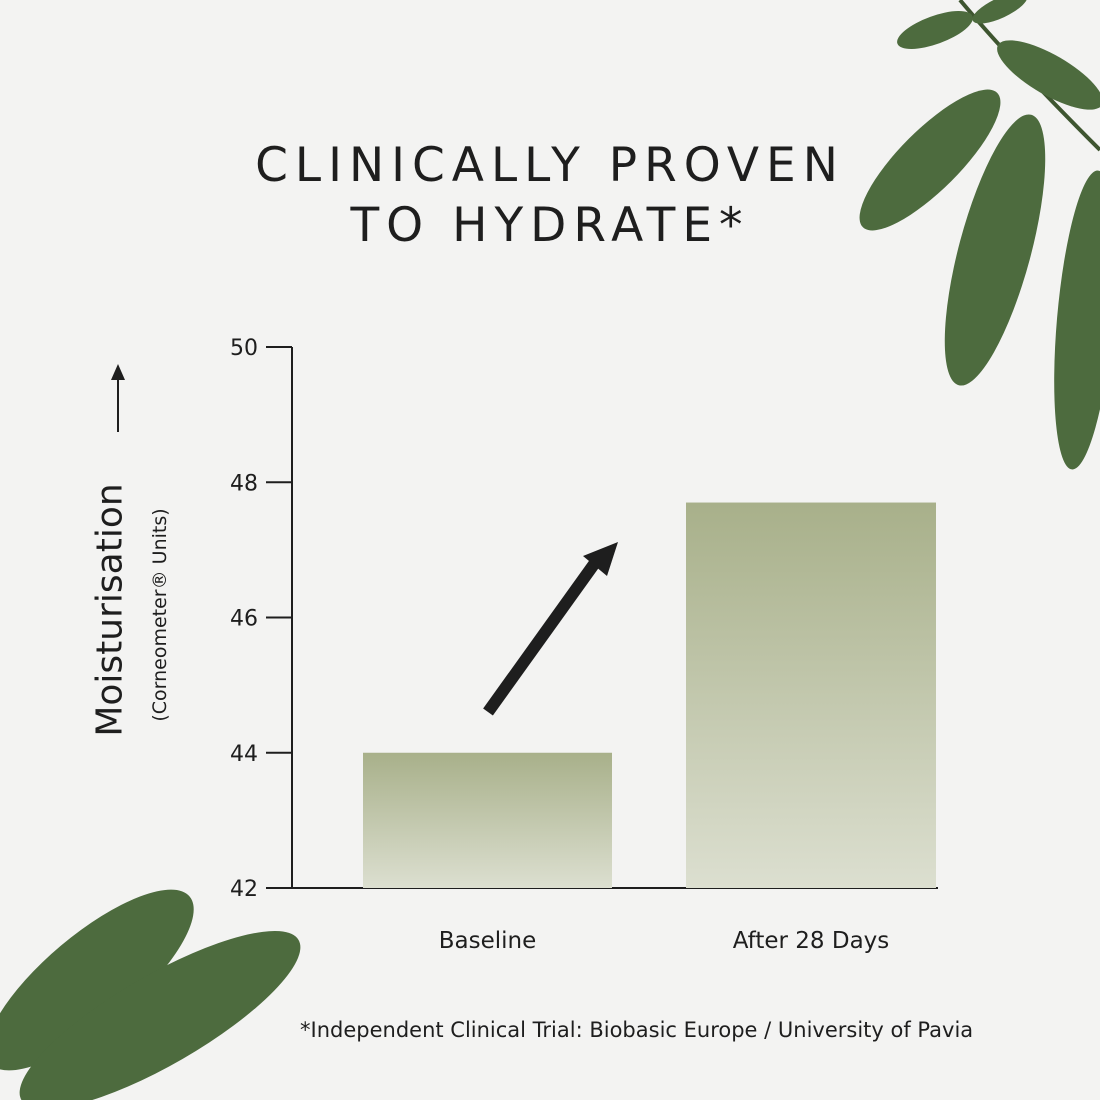 The image size is (1100, 1100). I want to click on y-tick-label: 48, so click(244, 483).